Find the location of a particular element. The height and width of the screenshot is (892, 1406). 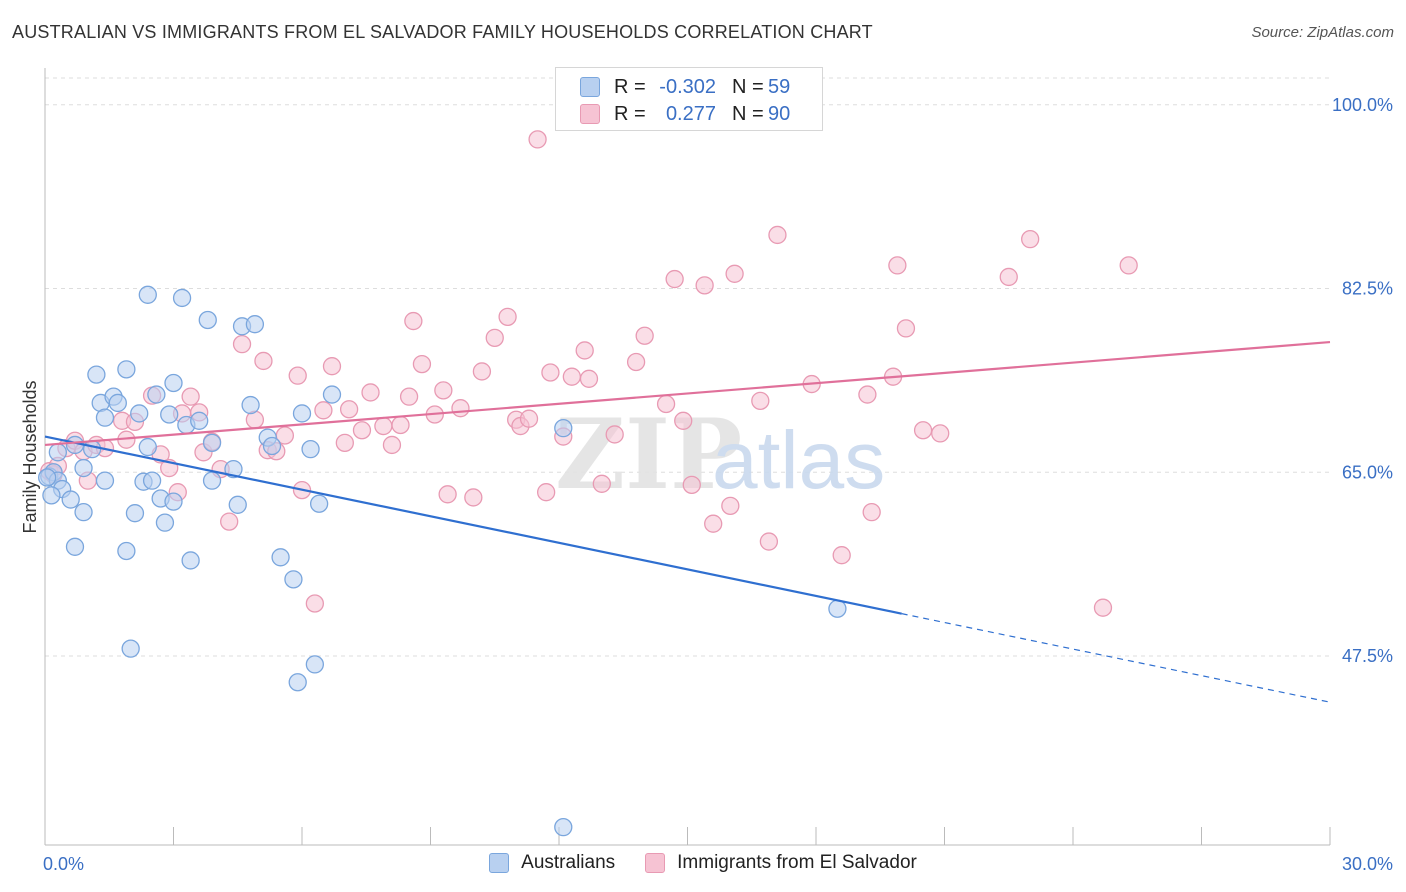

y-tick-label: 47.5% is located at coordinates (1367, 656).